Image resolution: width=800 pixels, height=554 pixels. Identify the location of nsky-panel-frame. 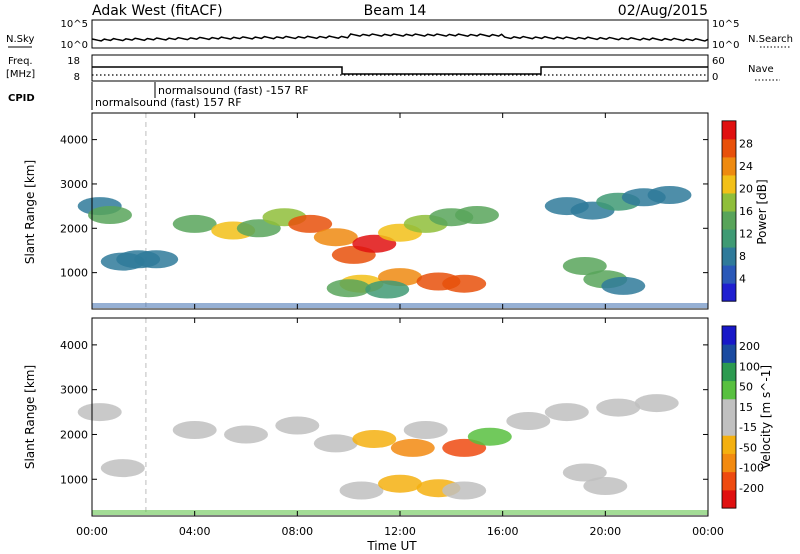
(400, 34).